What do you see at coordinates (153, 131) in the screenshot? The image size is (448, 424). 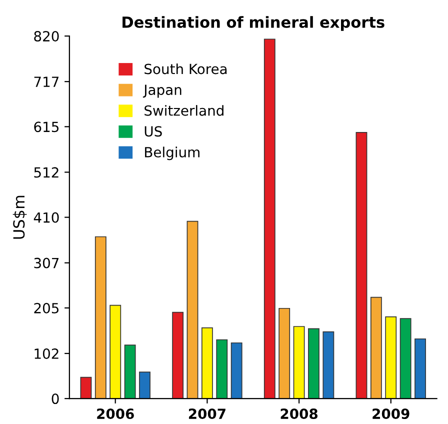 I see `legend-label: US` at bounding box center [153, 131].